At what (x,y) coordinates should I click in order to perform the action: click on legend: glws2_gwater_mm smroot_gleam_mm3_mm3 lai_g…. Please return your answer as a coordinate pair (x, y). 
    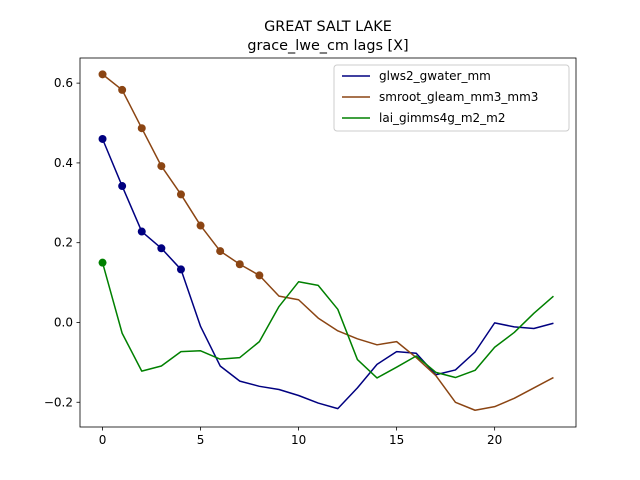
    Looking at the image, I should click on (451, 98).